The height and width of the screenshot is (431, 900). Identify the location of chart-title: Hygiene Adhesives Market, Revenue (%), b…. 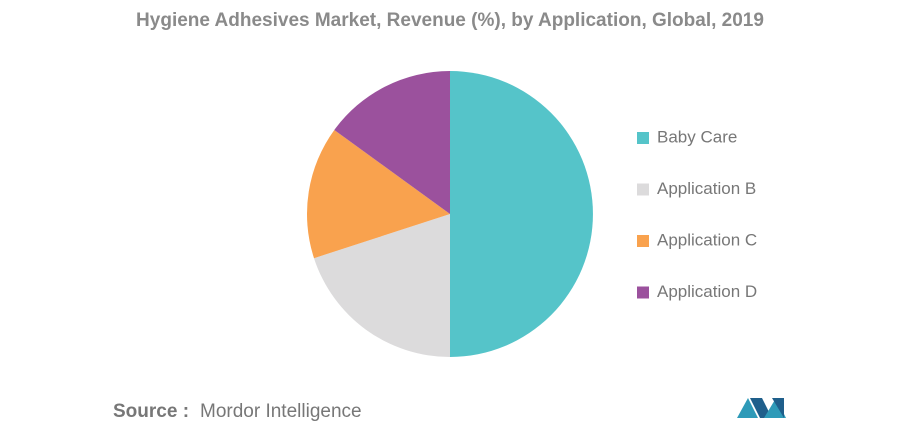
(450, 20).